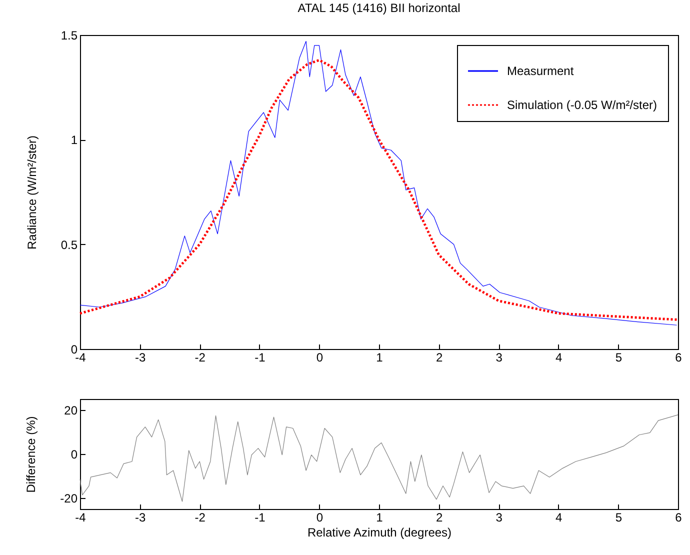  What do you see at coordinates (540, 71) in the screenshot?
I see `legend-label: Measurment` at bounding box center [540, 71].